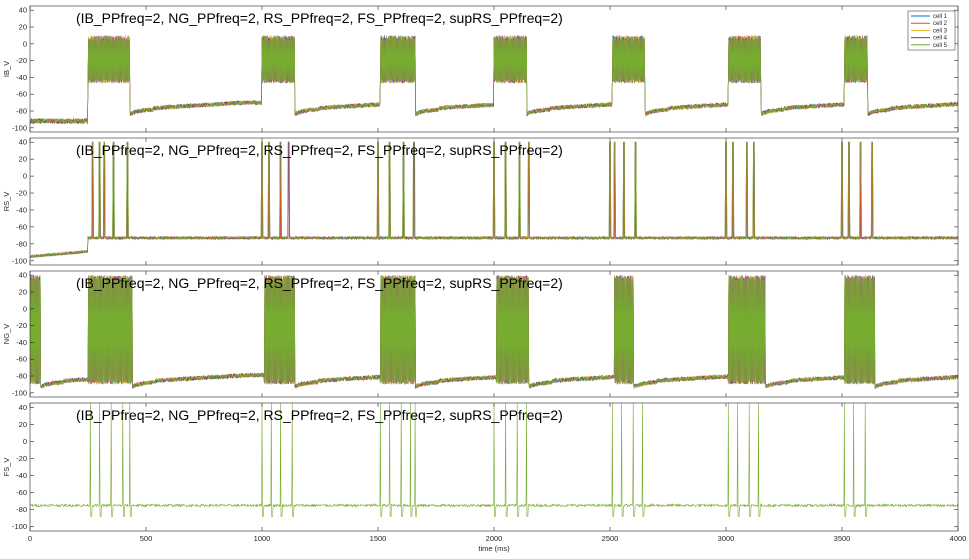 This screenshot has height=559, width=969. Describe the element at coordinates (146, 538) in the screenshot. I see `xtick-label-fs-500: 500` at that location.